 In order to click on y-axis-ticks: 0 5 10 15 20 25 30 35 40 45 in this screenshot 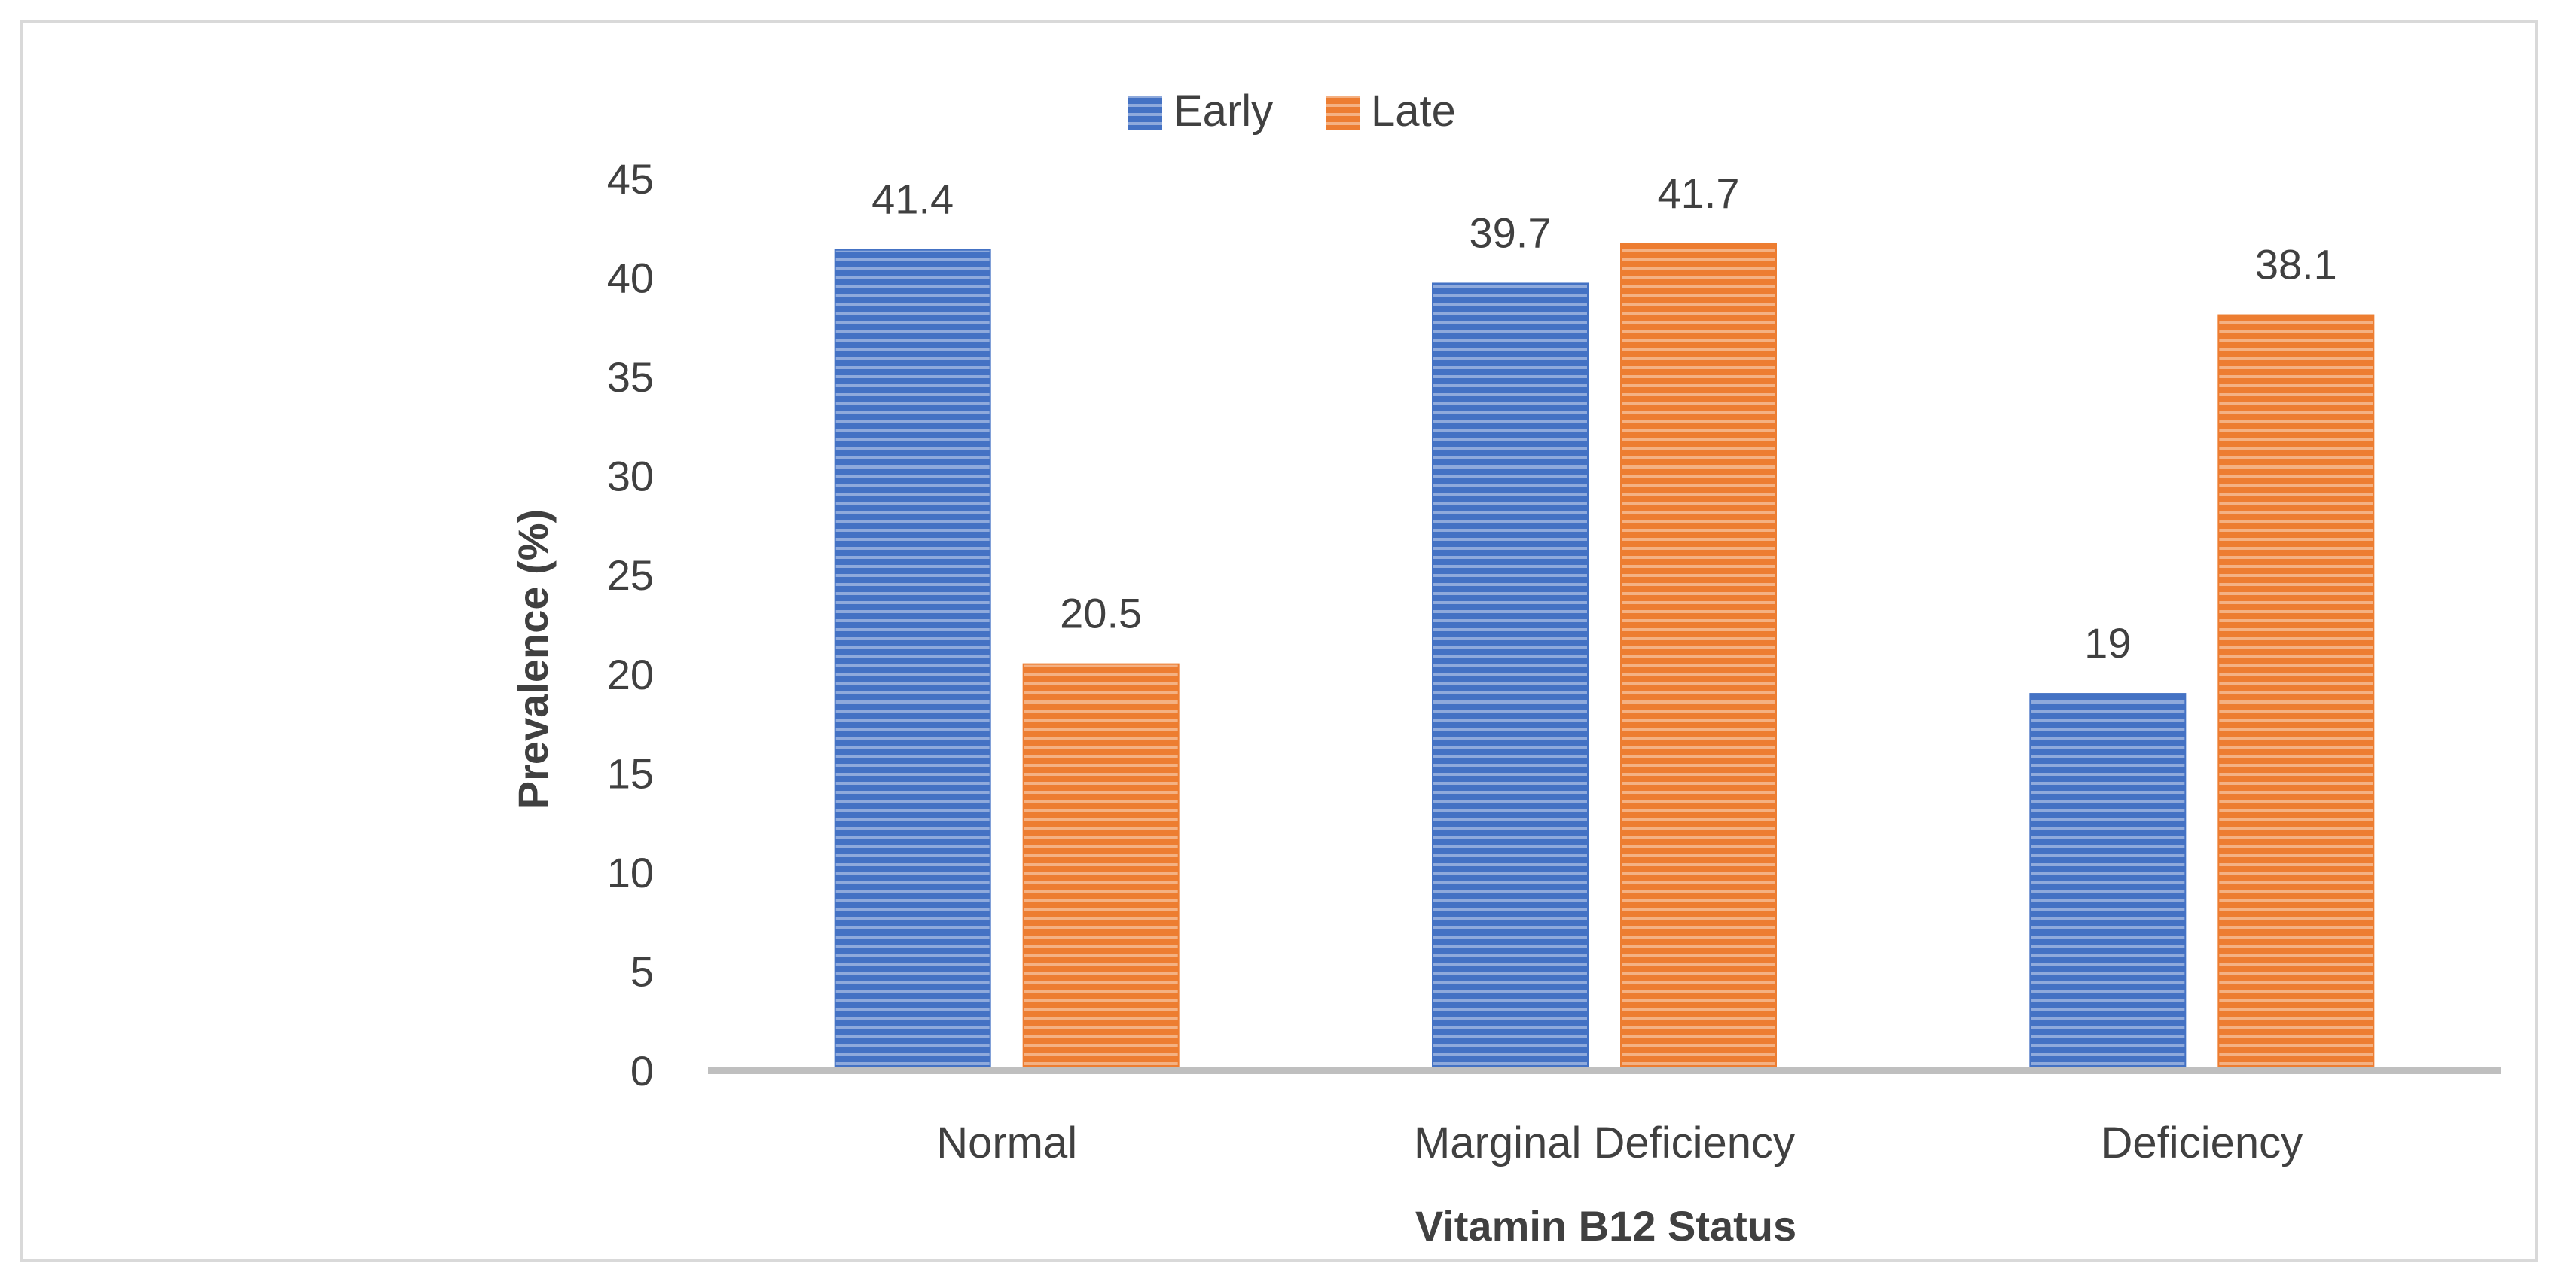, I will do `click(631, 624)`.